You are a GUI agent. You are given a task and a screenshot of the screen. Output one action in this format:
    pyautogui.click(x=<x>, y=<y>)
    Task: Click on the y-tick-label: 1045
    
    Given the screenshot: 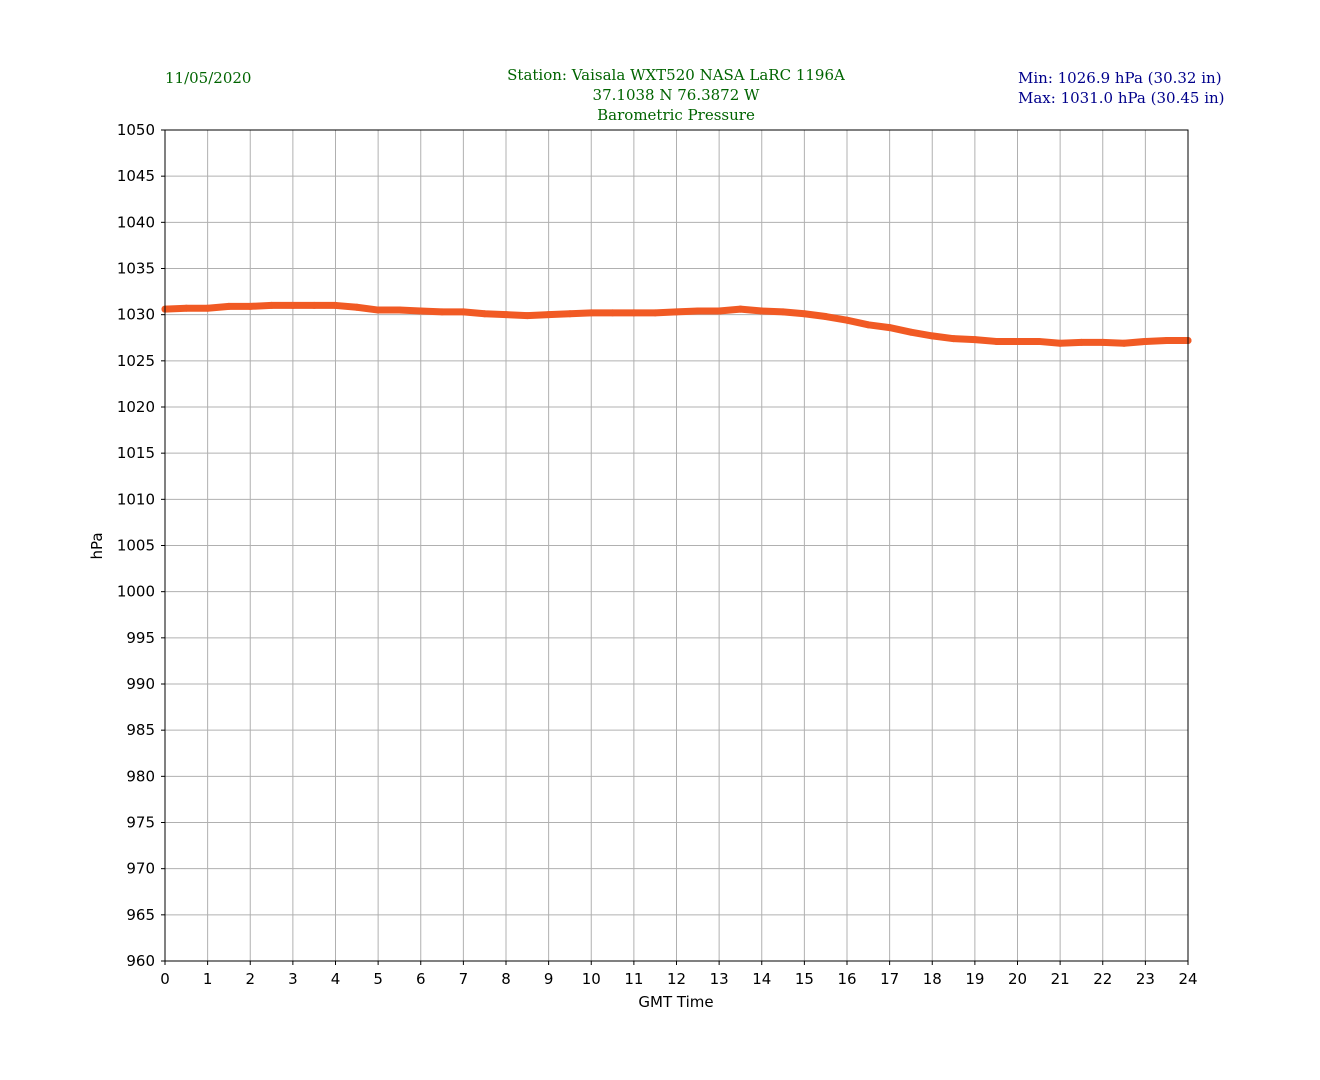 What is the action you would take?
    pyautogui.click(x=136, y=176)
    